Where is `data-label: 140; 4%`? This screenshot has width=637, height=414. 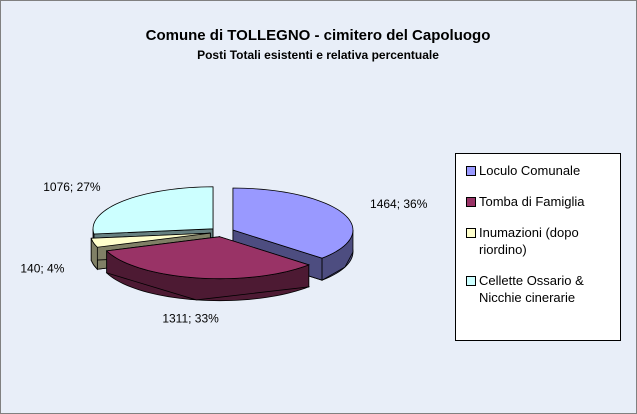 data-label: 140; 4% is located at coordinates (42, 269).